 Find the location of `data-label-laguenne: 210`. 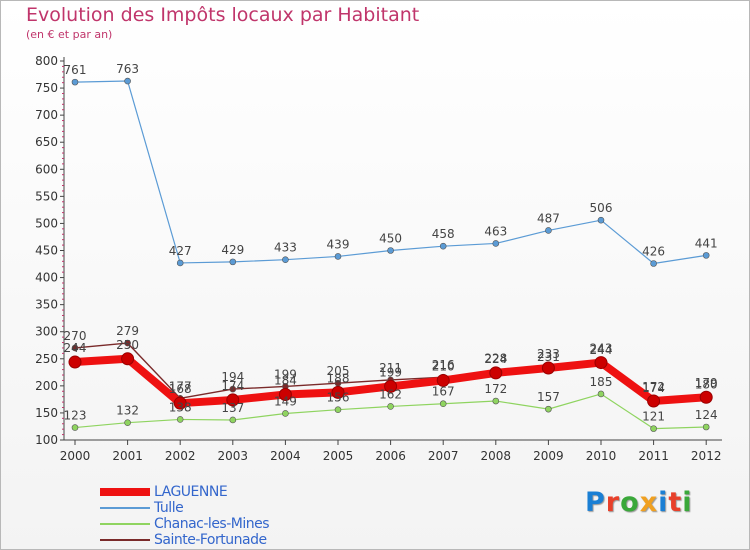

data-label-laguenne: 210 is located at coordinates (443, 366).